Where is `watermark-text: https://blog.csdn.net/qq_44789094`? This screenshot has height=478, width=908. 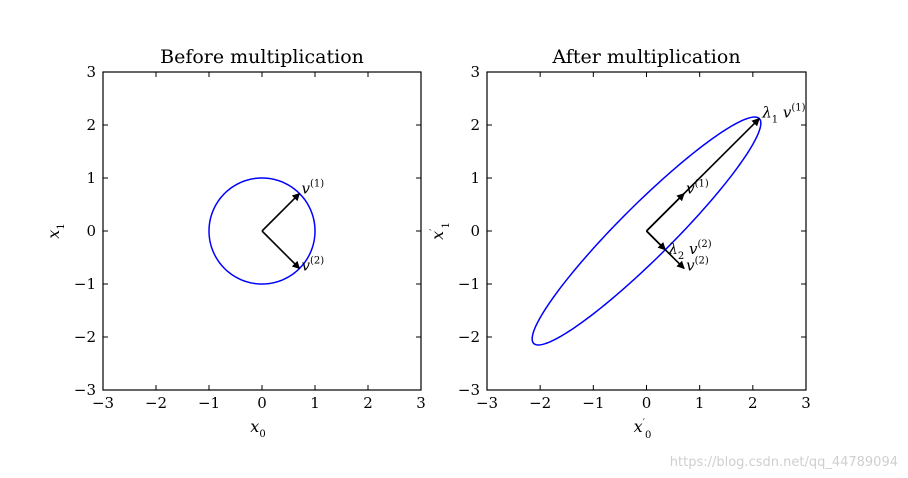 watermark-text: https://blog.csdn.net/qq_44789094 is located at coordinates (783, 462).